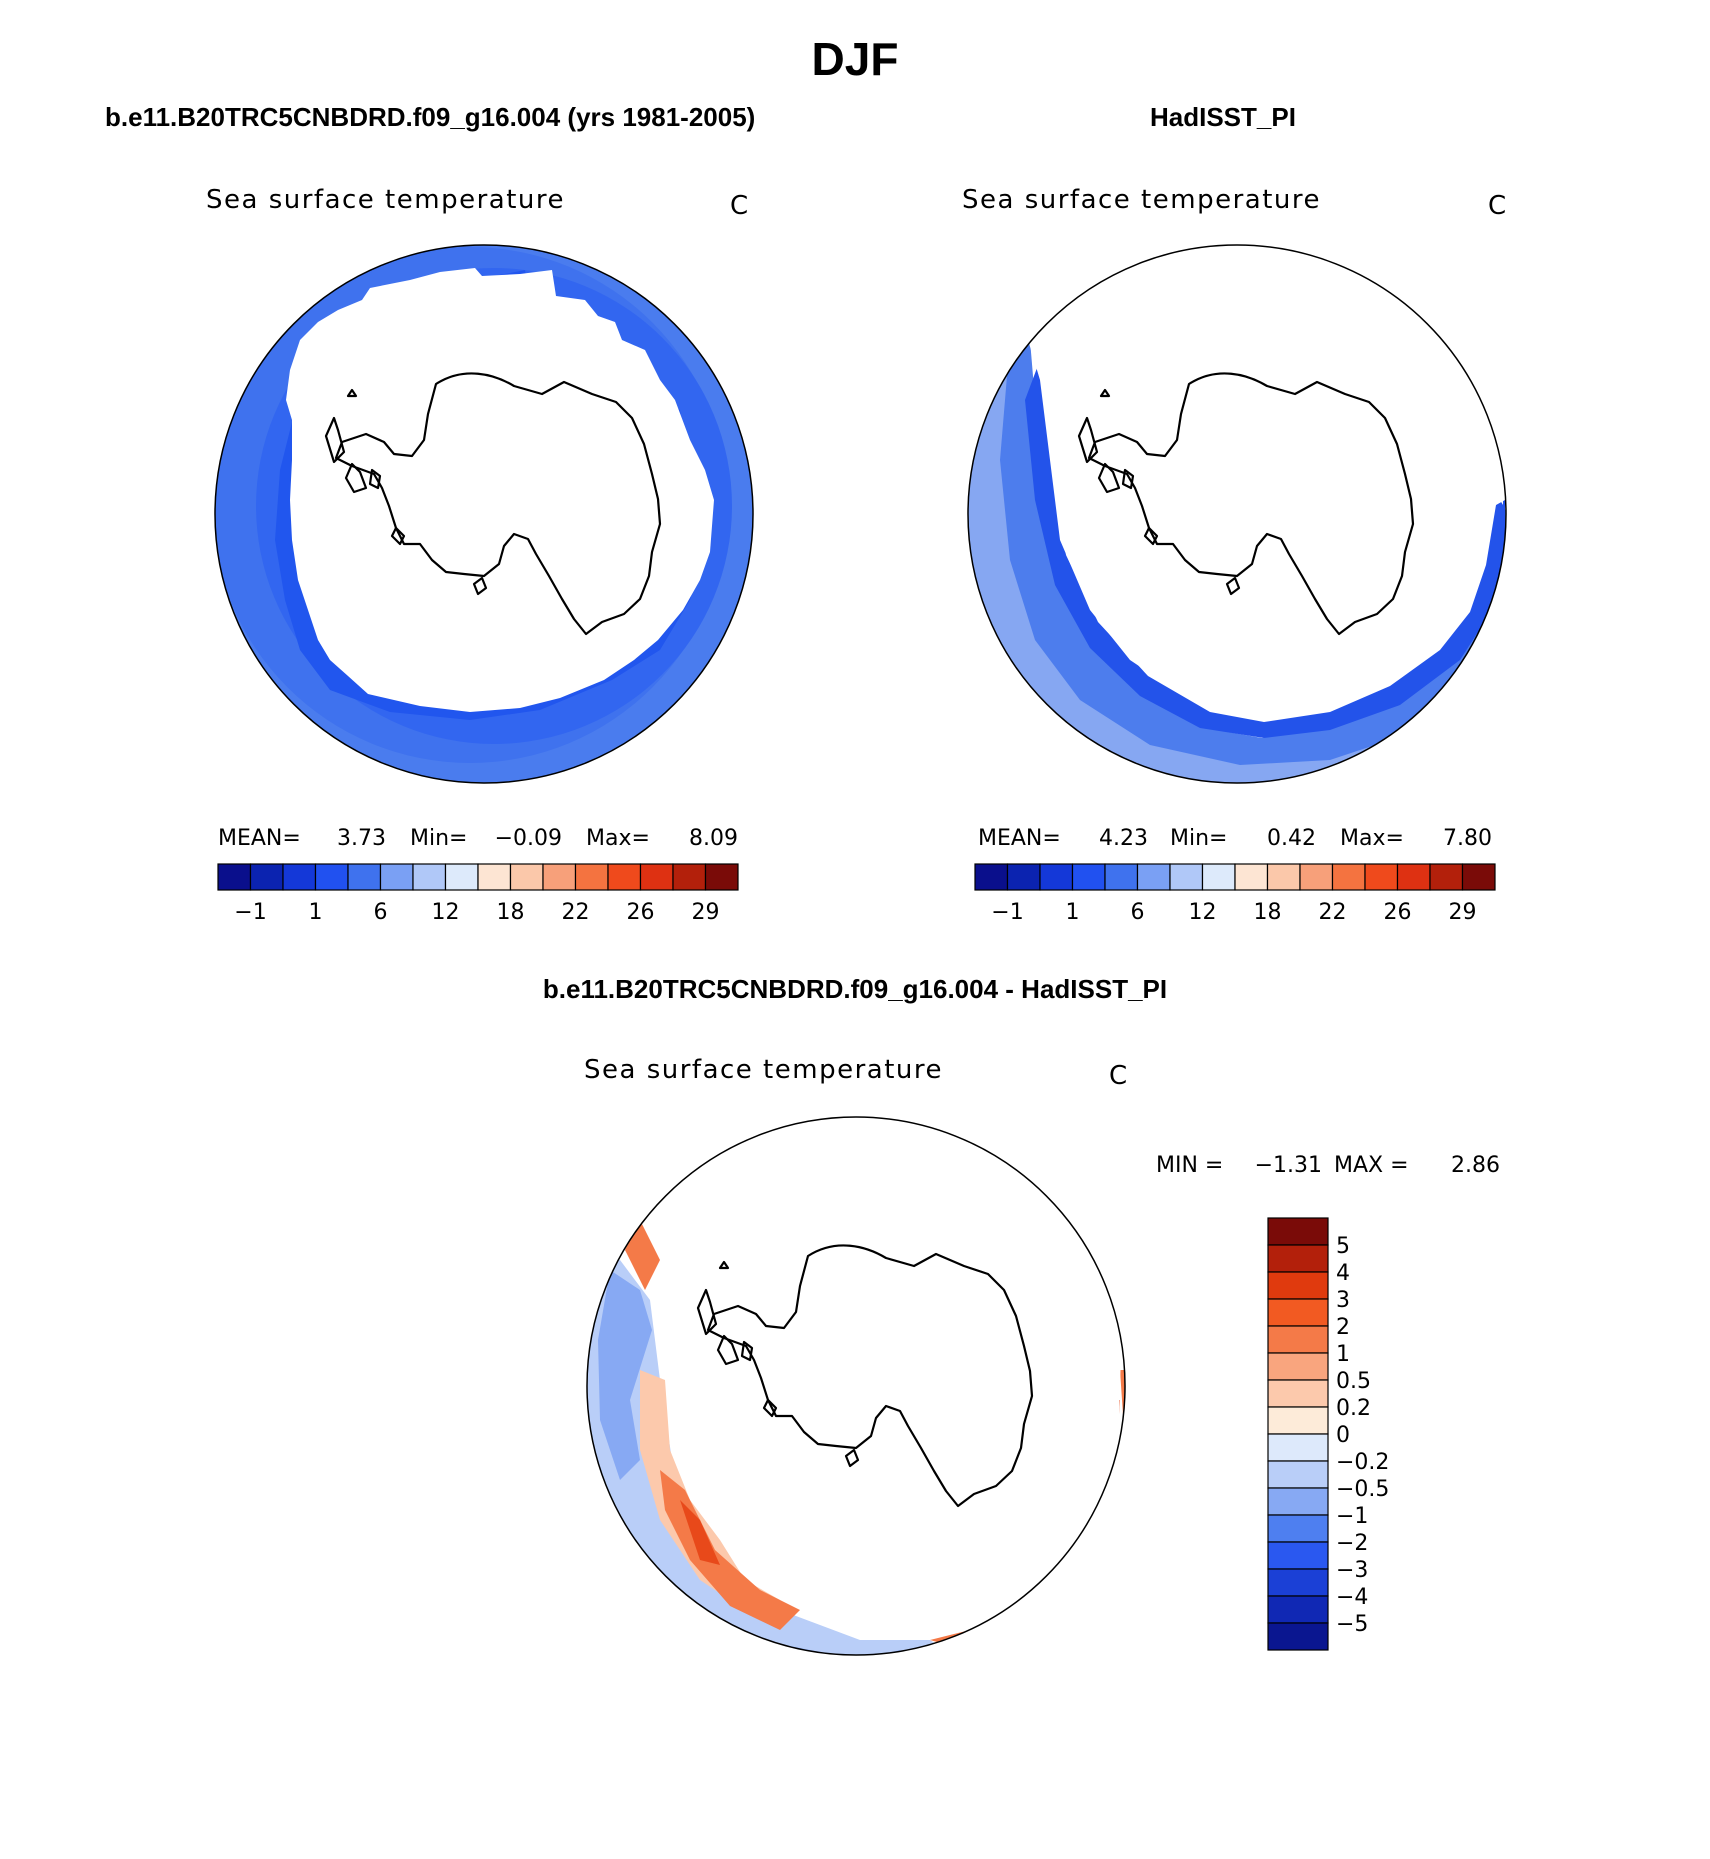 This screenshot has width=1710, height=1859. I want to click on colorbar-tick-label: 3, so click(1343, 1300).